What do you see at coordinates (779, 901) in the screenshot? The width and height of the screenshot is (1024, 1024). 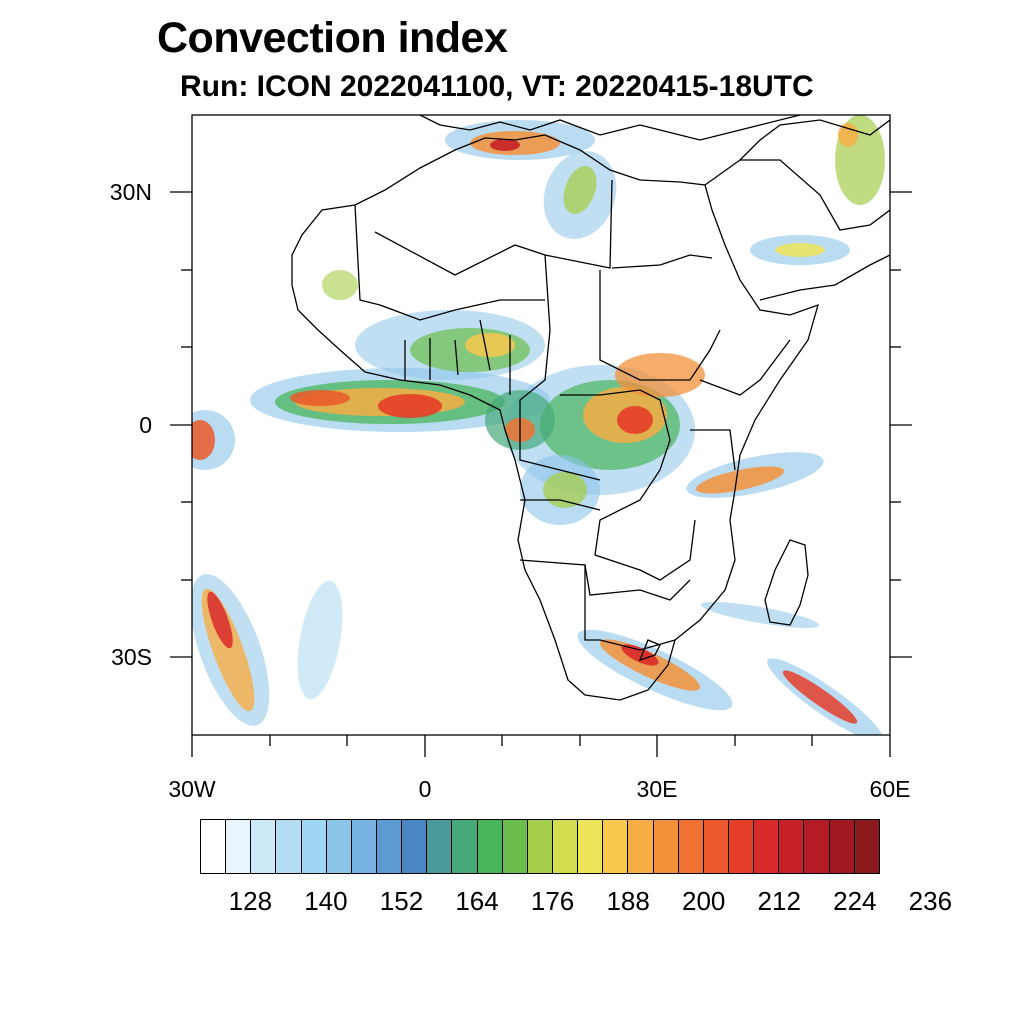 I see `colorbar-tick-label: 212` at bounding box center [779, 901].